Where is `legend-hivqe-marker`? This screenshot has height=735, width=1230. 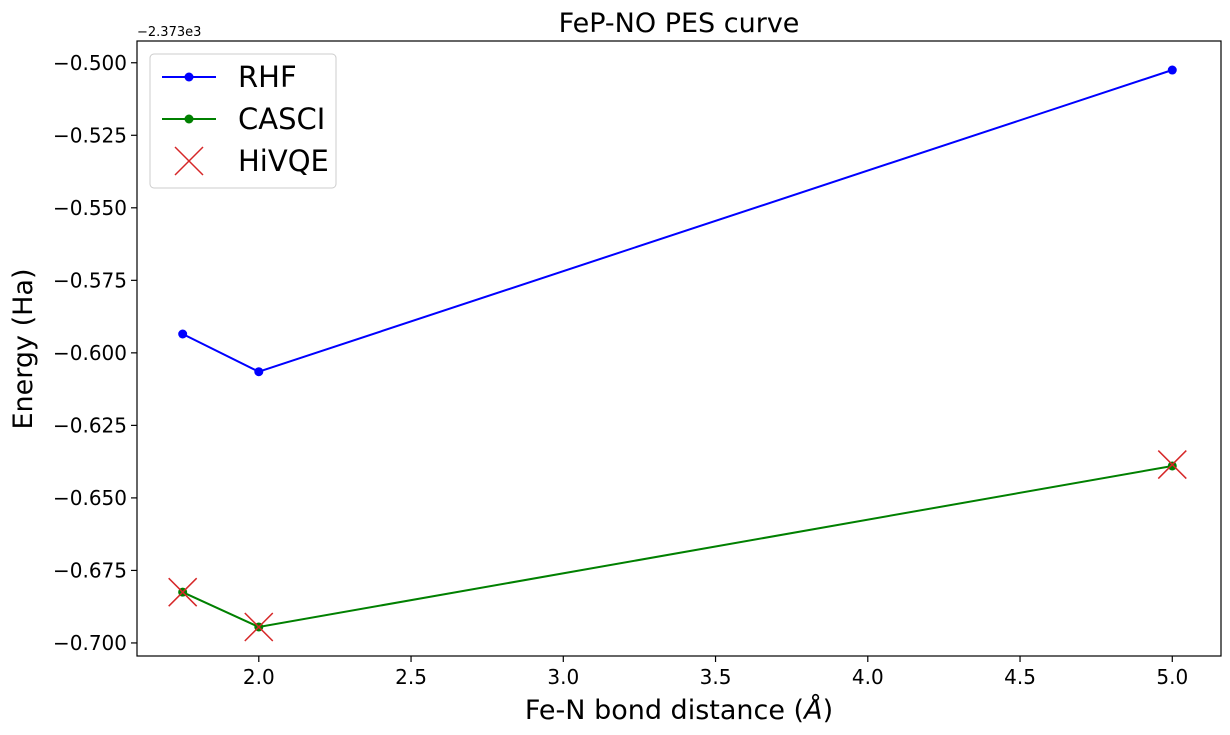 legend-hivqe-marker is located at coordinates (189, 161).